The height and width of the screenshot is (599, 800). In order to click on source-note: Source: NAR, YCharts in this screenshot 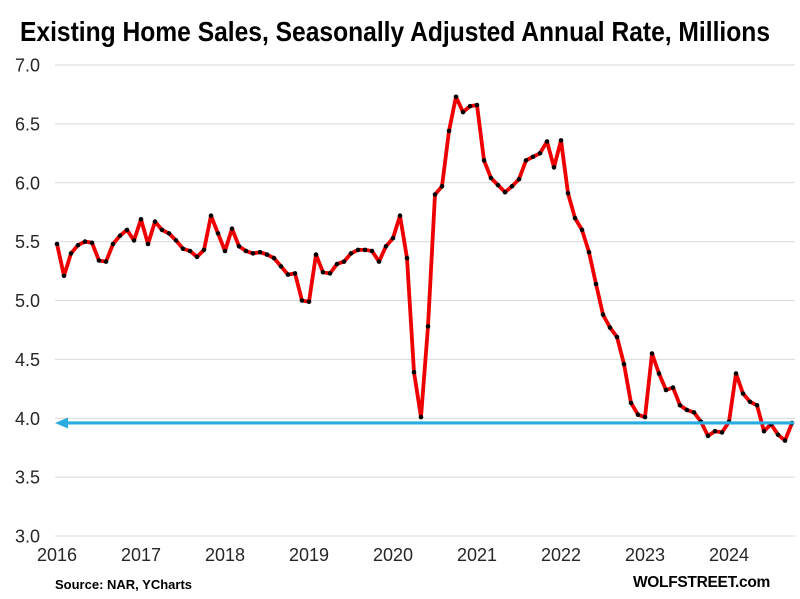, I will do `click(123, 584)`.